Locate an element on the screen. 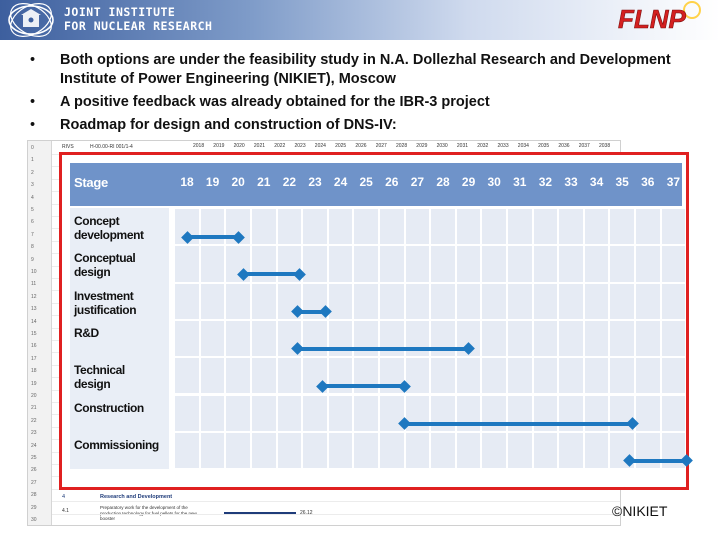  row-number: 12 is located at coordinates (34, 296).